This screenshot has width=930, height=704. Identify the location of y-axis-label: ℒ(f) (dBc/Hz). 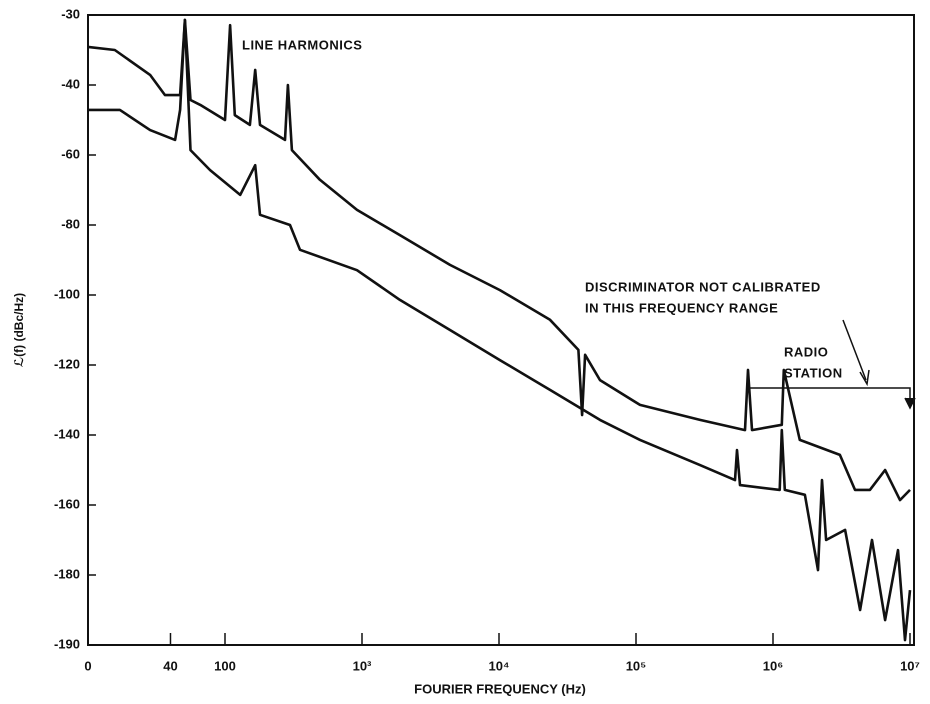
(19, 330).